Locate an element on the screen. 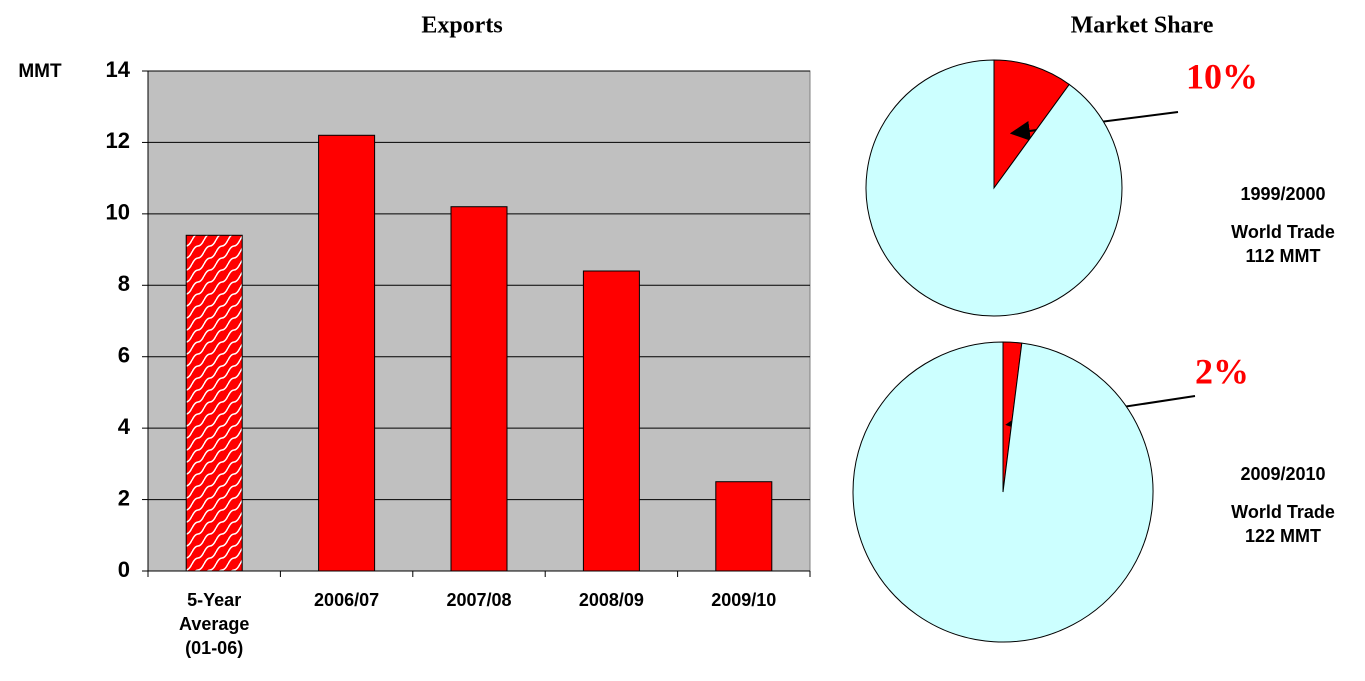 The width and height of the screenshot is (1365, 681). data-label: 2% is located at coordinates (1222, 371).